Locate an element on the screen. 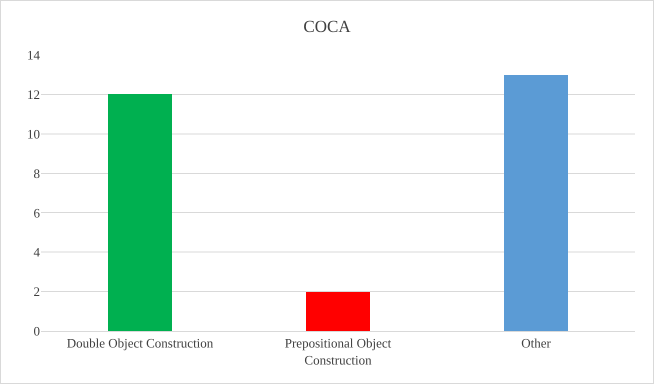 This screenshot has width=654, height=384. y-tick-label: 2 is located at coordinates (37, 292).